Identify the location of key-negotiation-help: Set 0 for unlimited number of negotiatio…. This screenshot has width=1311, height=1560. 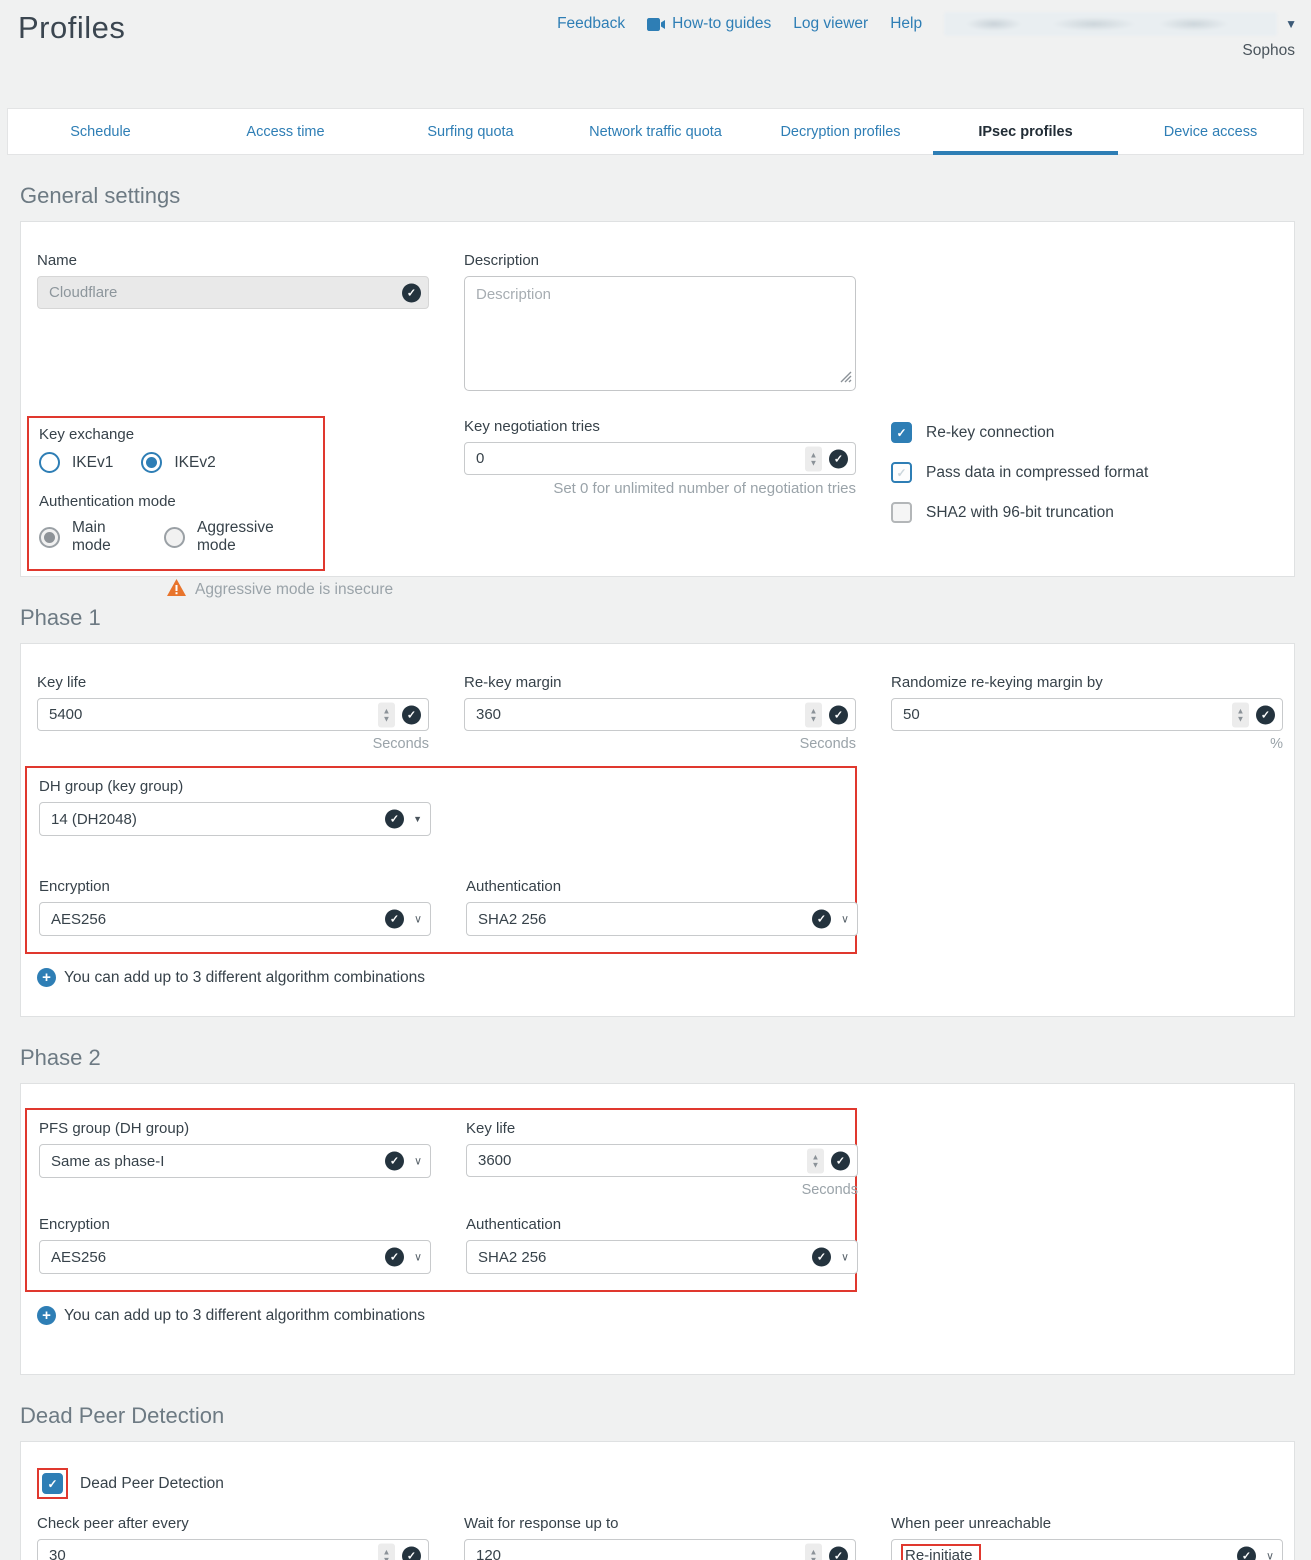
(704, 488).